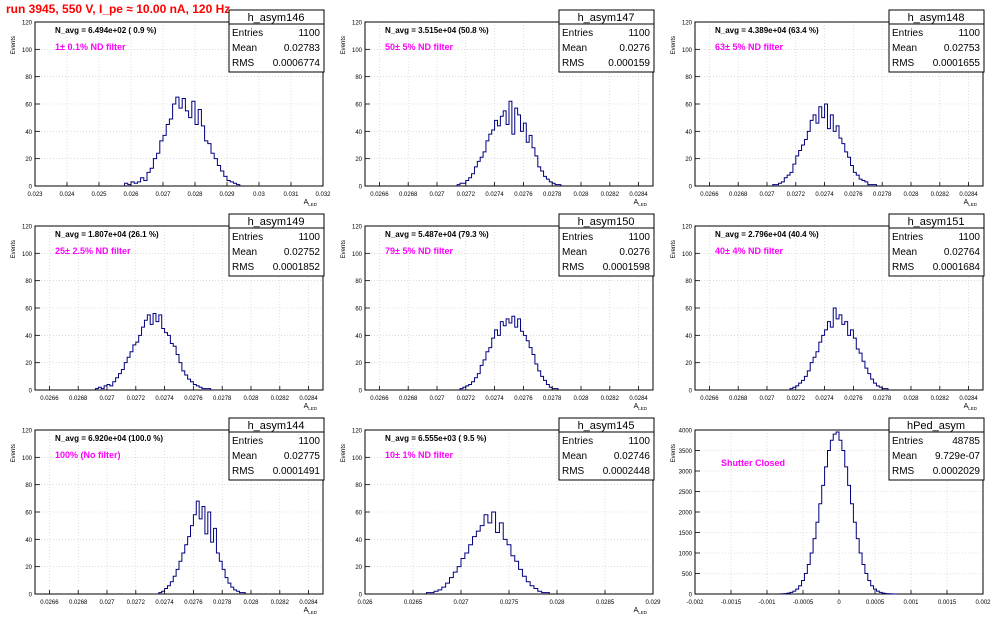  What do you see at coordinates (749, 47) in the screenshot?
I see `filter-label: 63± 5% ND filter` at bounding box center [749, 47].